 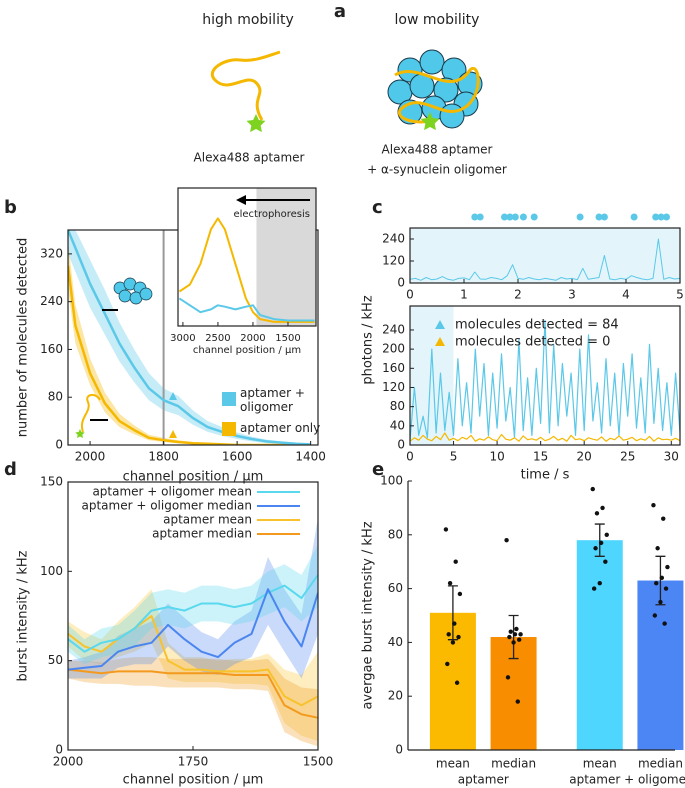 I want to click on y-axis-label: burst intensity / kHz, so click(x=23, y=615).